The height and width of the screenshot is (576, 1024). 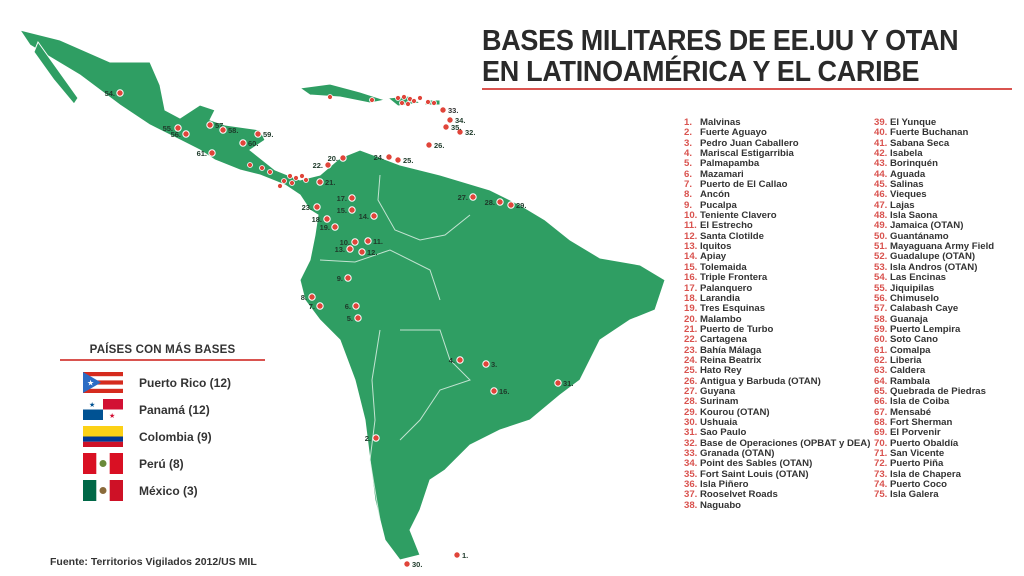 What do you see at coordinates (233, 130) in the screenshot?
I see `base-marker-label: 58.` at bounding box center [233, 130].